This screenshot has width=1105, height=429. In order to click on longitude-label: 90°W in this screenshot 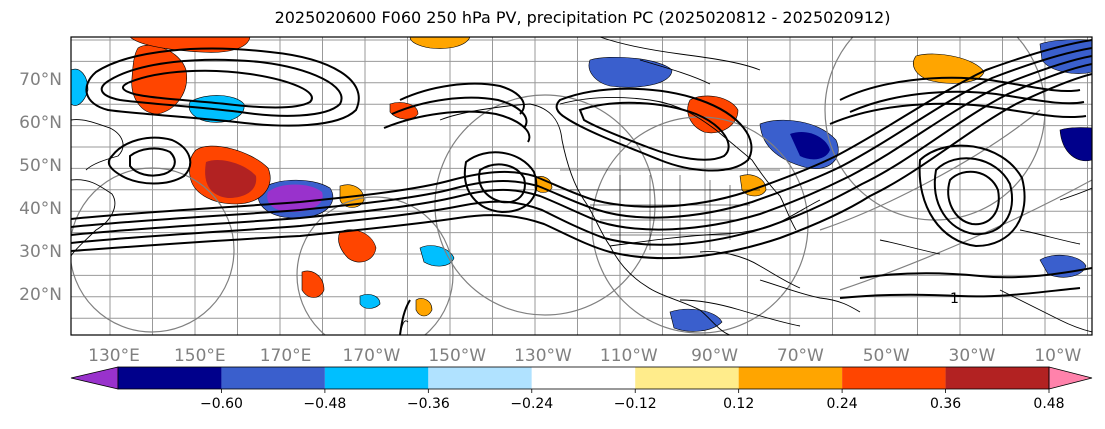, I will do `click(714, 356)`.